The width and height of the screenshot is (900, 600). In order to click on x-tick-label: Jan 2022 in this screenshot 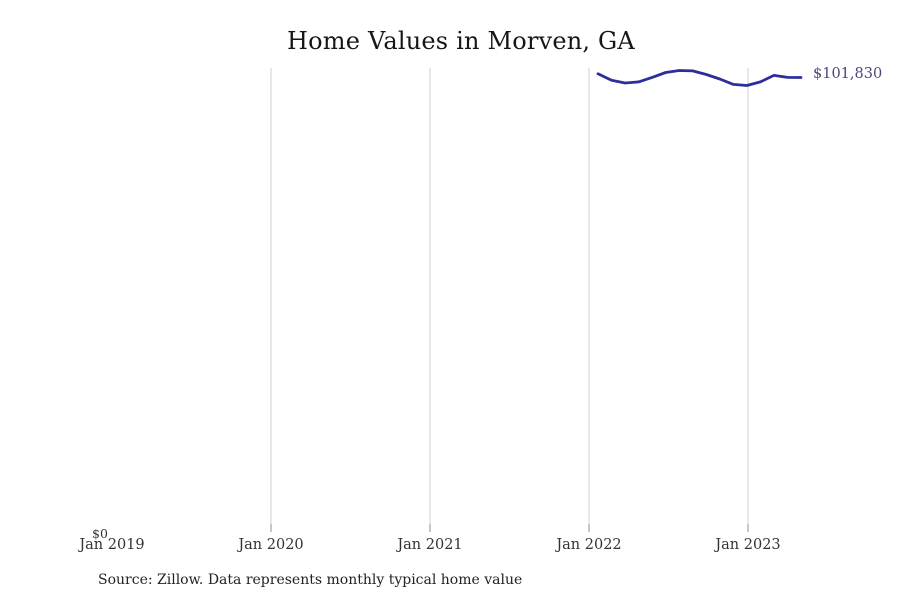, I will do `click(589, 545)`.